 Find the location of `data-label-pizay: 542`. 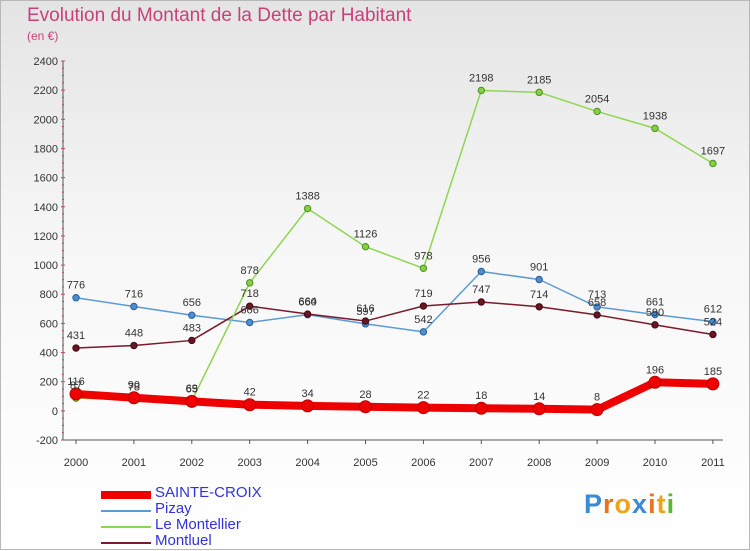

data-label-pizay: 542 is located at coordinates (423, 320).